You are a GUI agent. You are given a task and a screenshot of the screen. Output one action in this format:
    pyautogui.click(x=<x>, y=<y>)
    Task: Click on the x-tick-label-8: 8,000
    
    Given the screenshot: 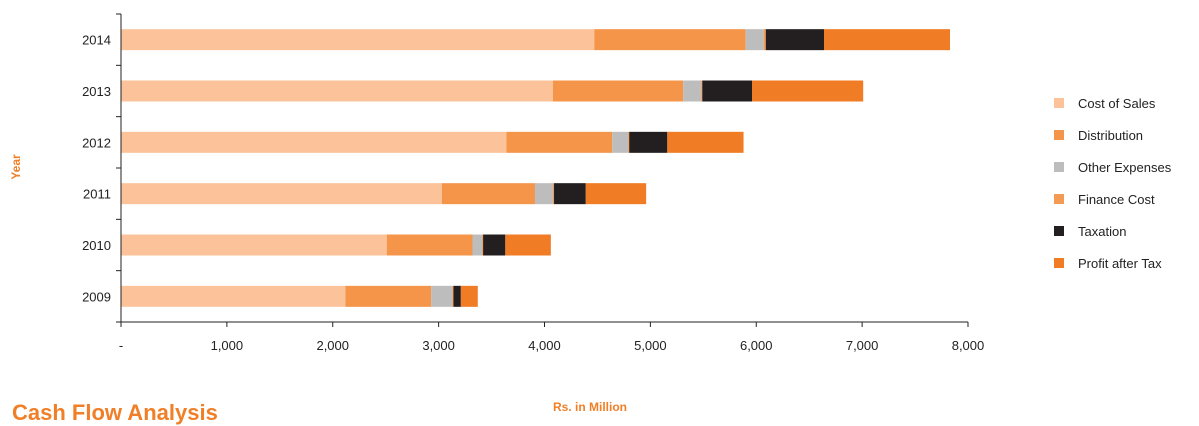 What is the action you would take?
    pyautogui.click(x=968, y=345)
    